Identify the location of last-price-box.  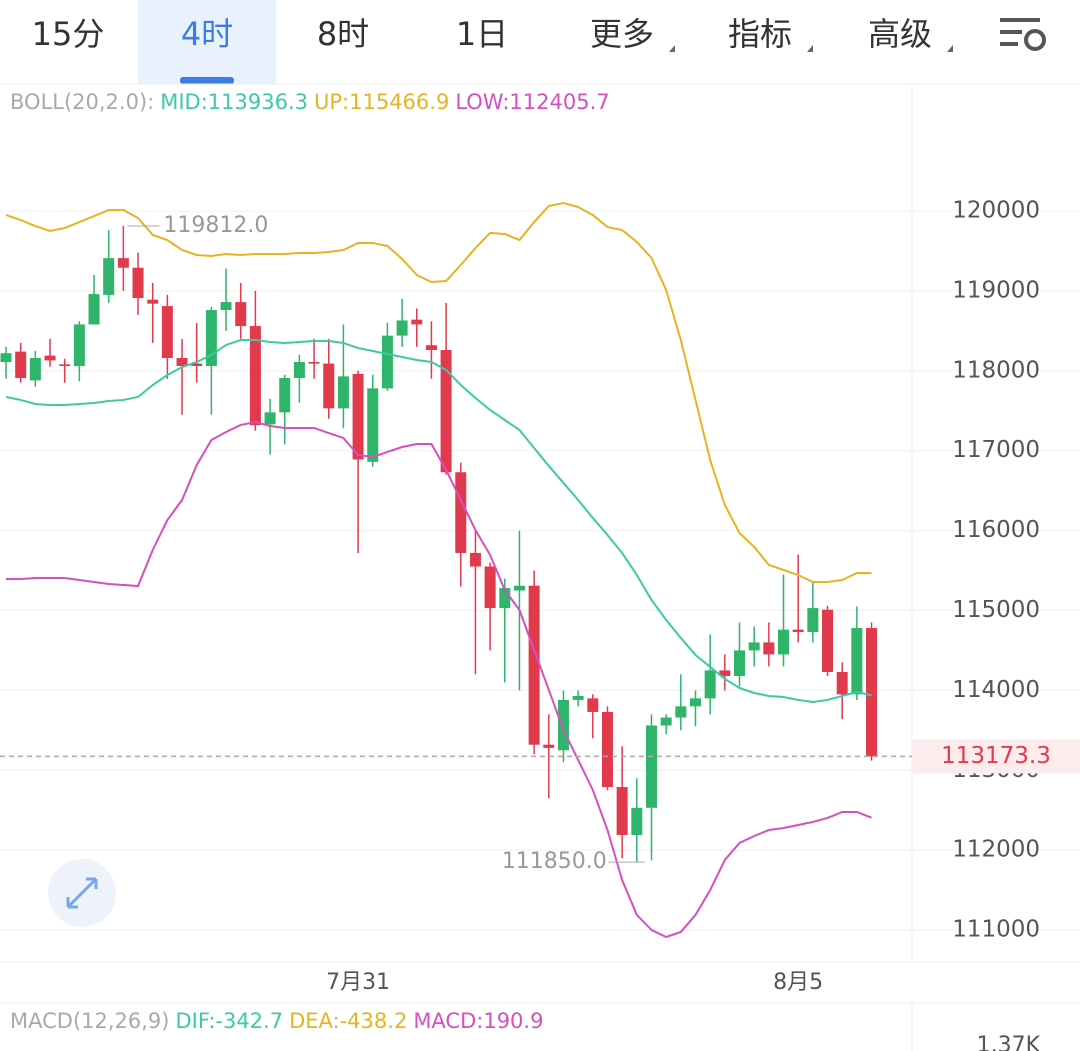
(996, 756).